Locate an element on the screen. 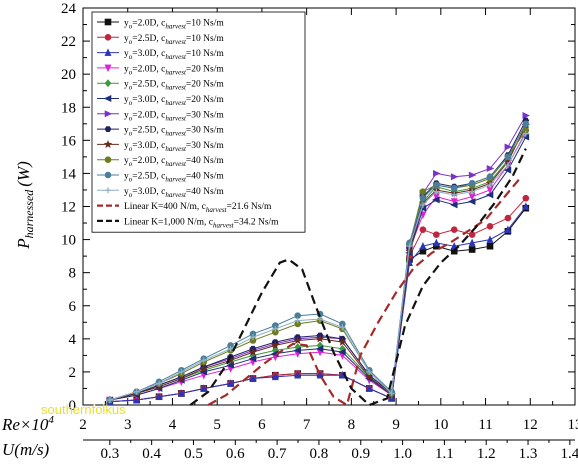  y-tick-label: 24 is located at coordinates (69, 9).